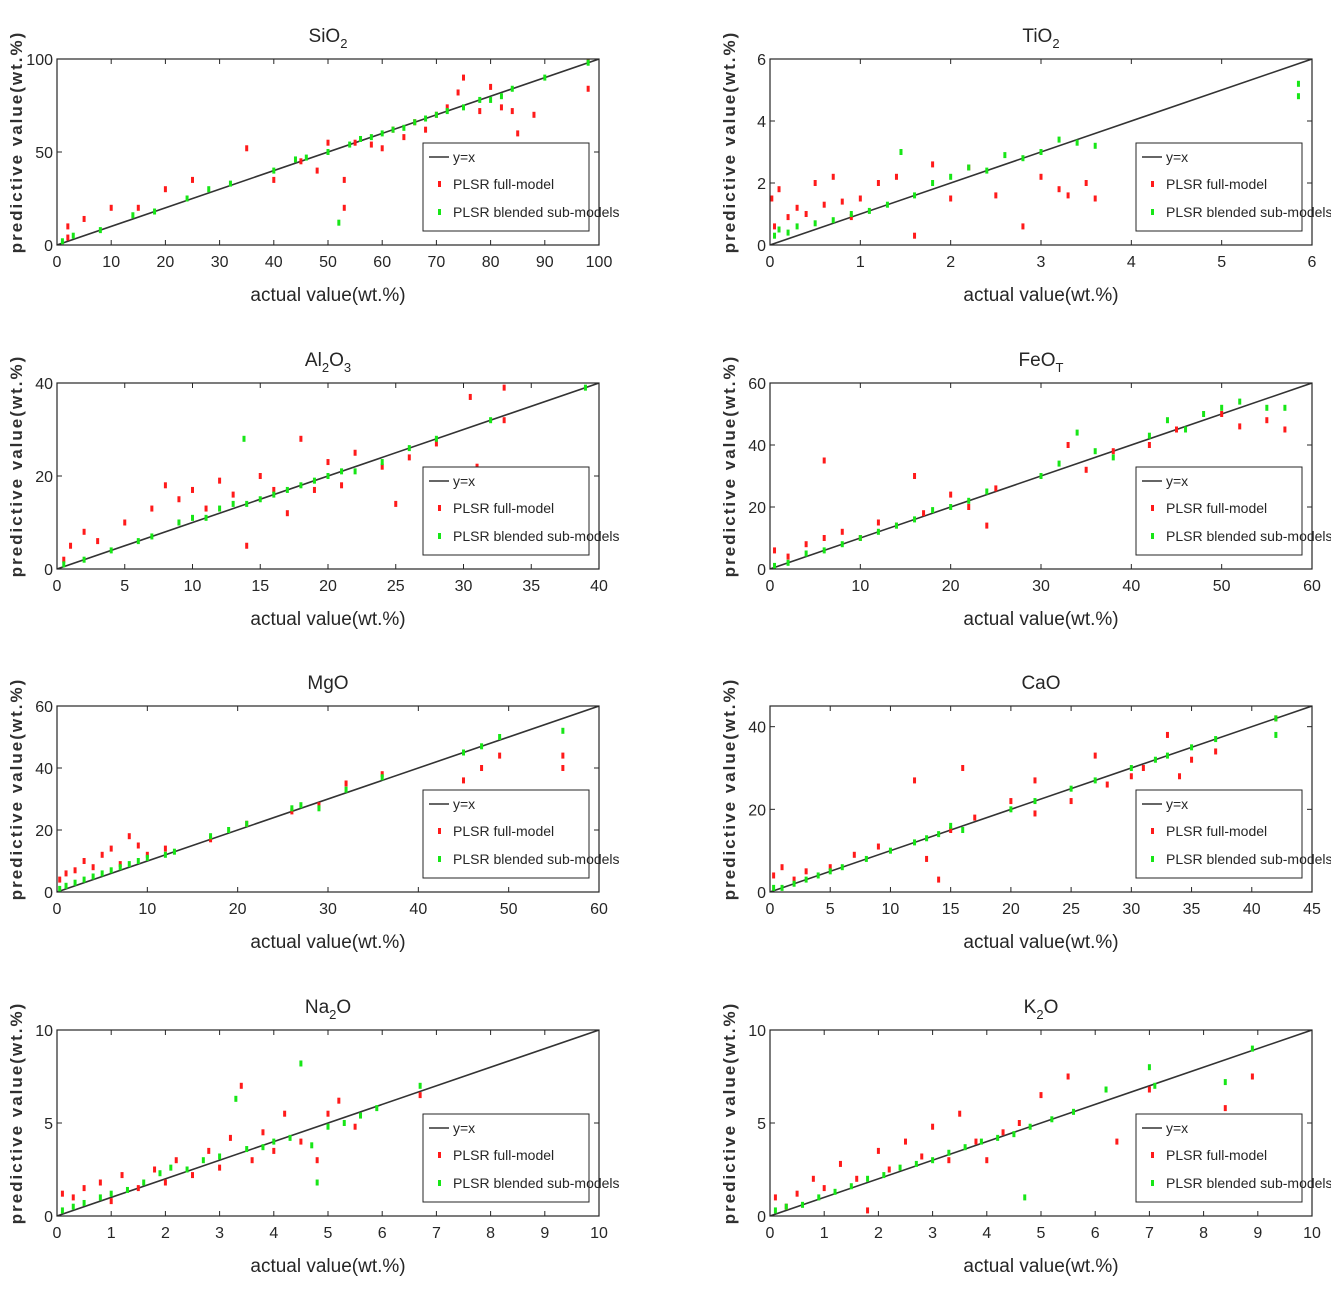  I want to click on x-tick-label: 3, so click(932, 1233).